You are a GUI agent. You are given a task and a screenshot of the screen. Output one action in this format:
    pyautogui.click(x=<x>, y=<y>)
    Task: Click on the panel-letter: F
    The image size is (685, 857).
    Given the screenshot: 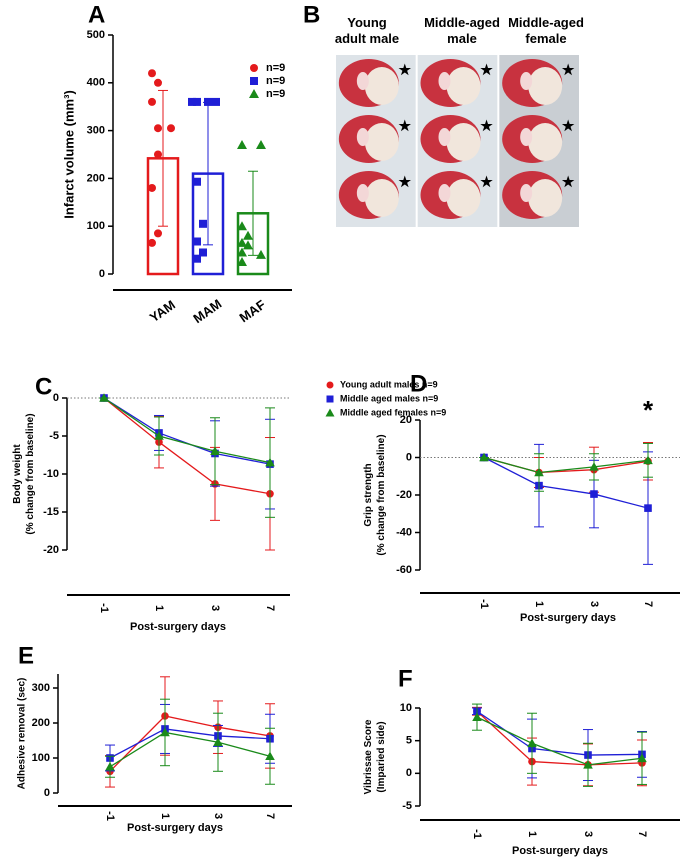 What is the action you would take?
    pyautogui.click(x=405, y=678)
    